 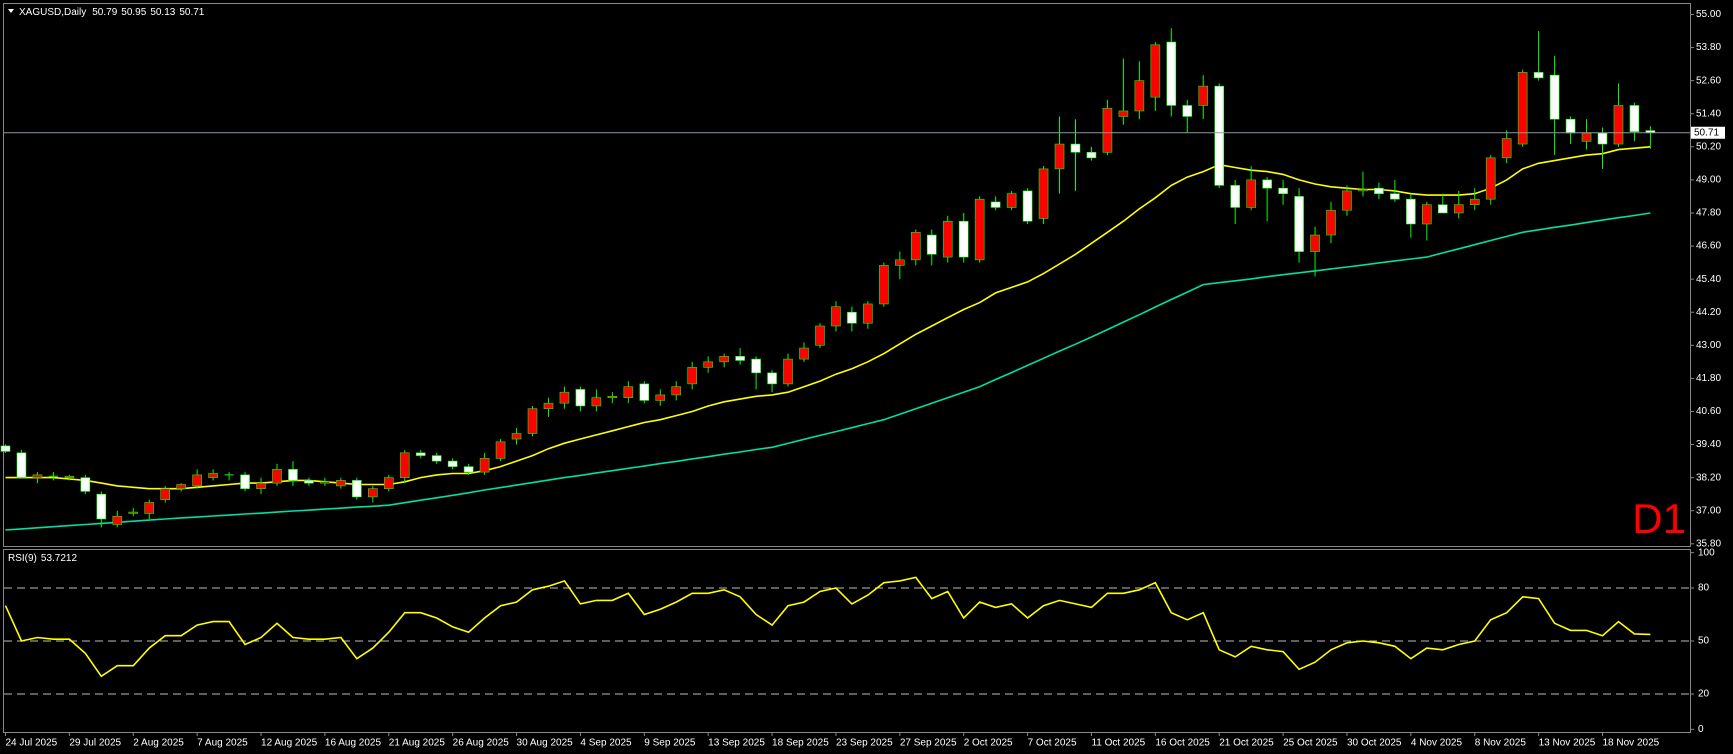 I want to click on y-tick-label: 50, so click(x=1704, y=641).